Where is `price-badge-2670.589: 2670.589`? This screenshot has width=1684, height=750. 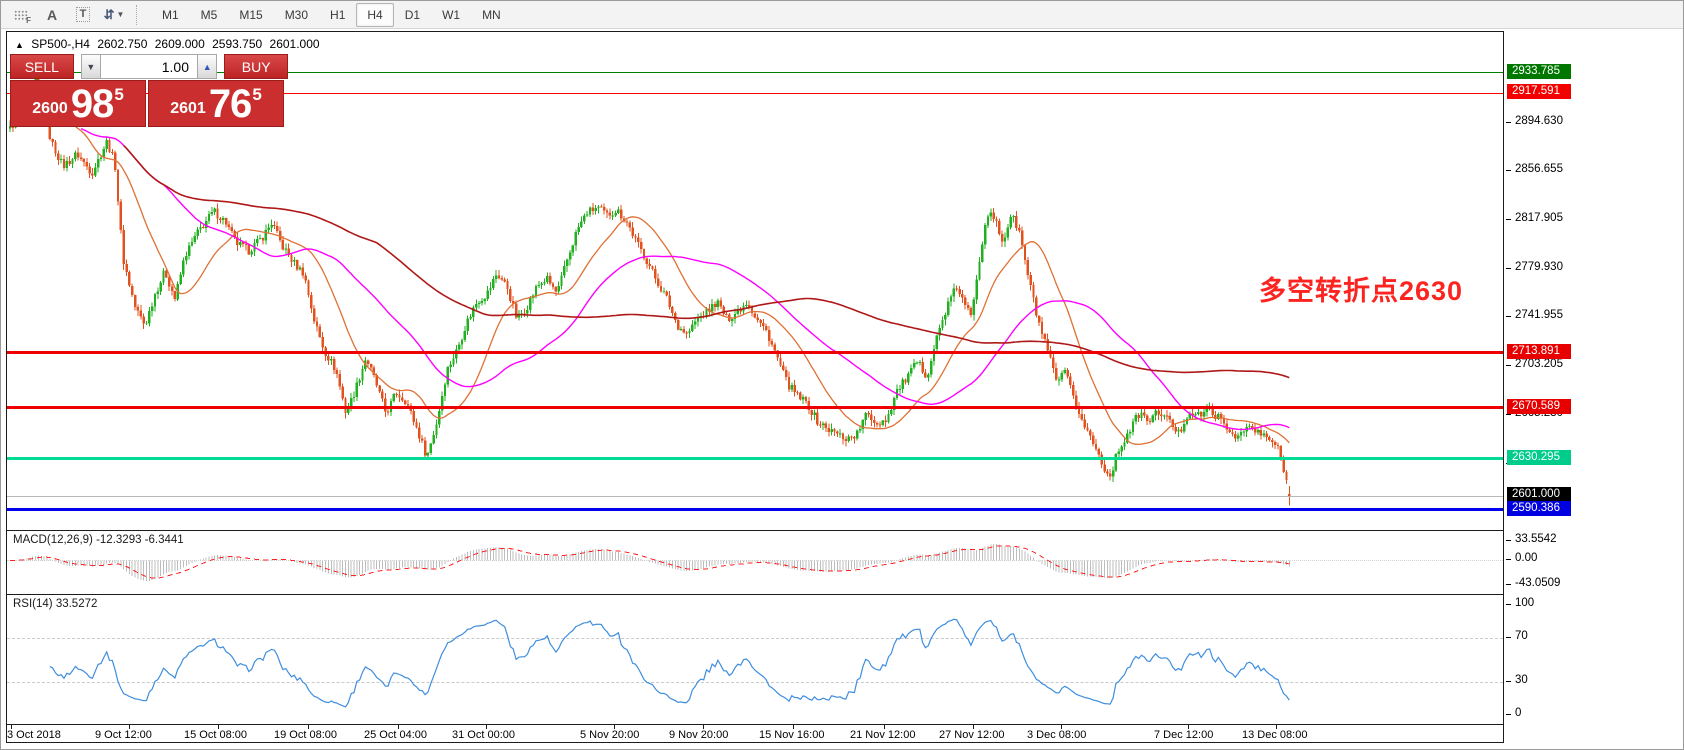 price-badge-2670.589: 2670.589 is located at coordinates (1539, 406).